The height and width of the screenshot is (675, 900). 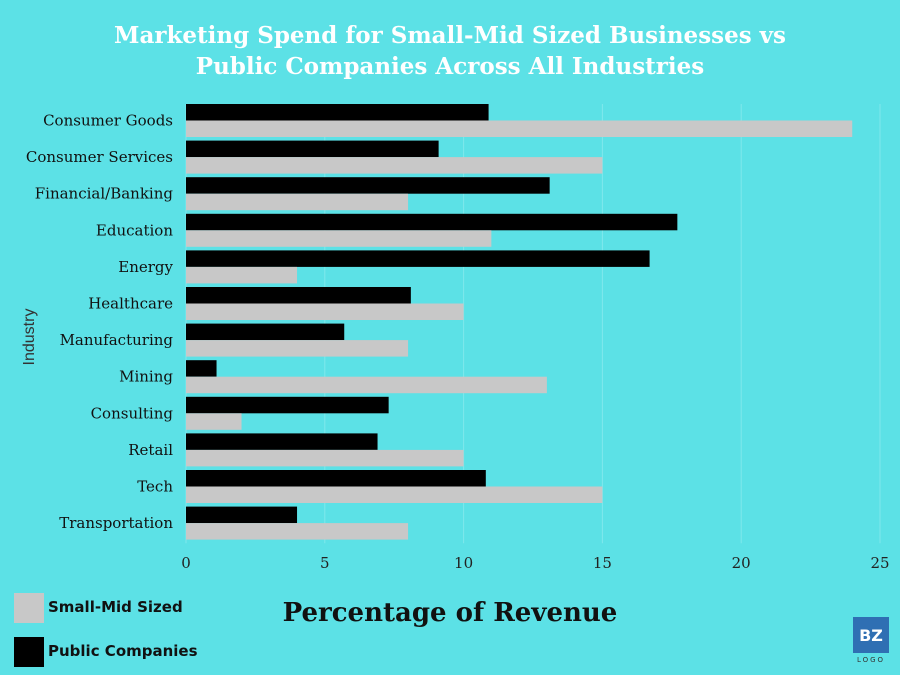 What do you see at coordinates (123, 651) in the screenshot?
I see `legend-label-public: Public Companies` at bounding box center [123, 651].